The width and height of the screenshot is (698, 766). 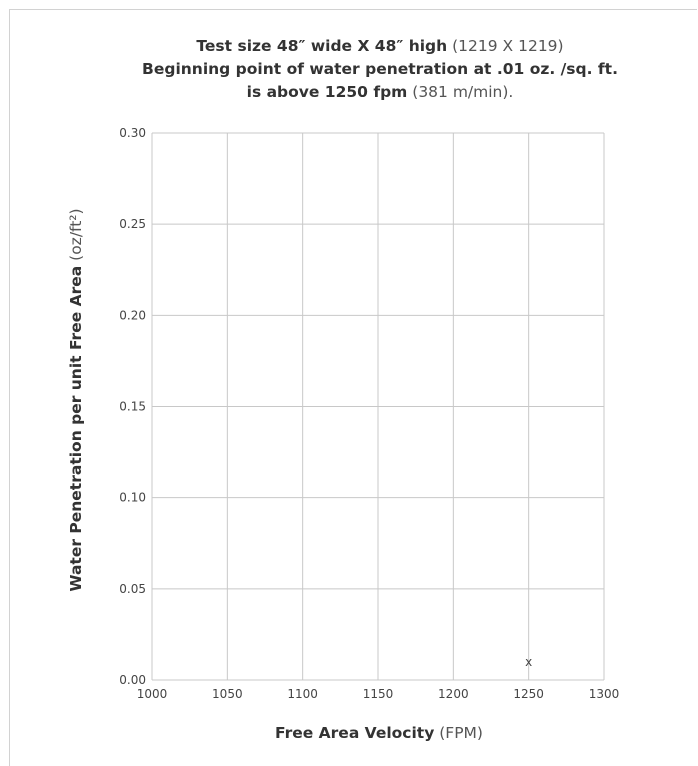 I want to click on y-tick-0: 0.00, so click(x=132, y=680).